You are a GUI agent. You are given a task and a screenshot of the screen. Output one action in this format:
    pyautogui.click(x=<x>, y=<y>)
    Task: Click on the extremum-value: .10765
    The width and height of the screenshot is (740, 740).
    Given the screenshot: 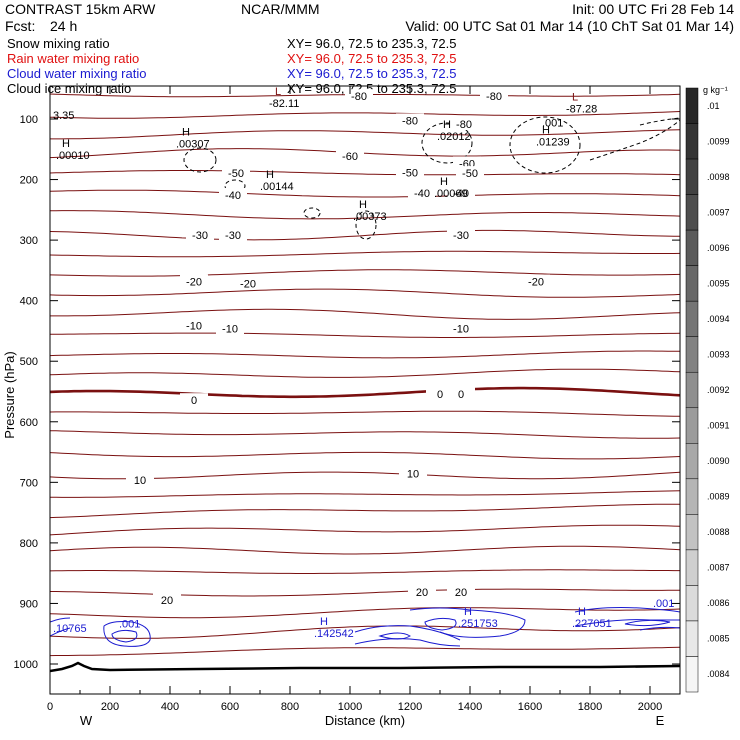 What is the action you would take?
    pyautogui.click(x=70, y=629)
    